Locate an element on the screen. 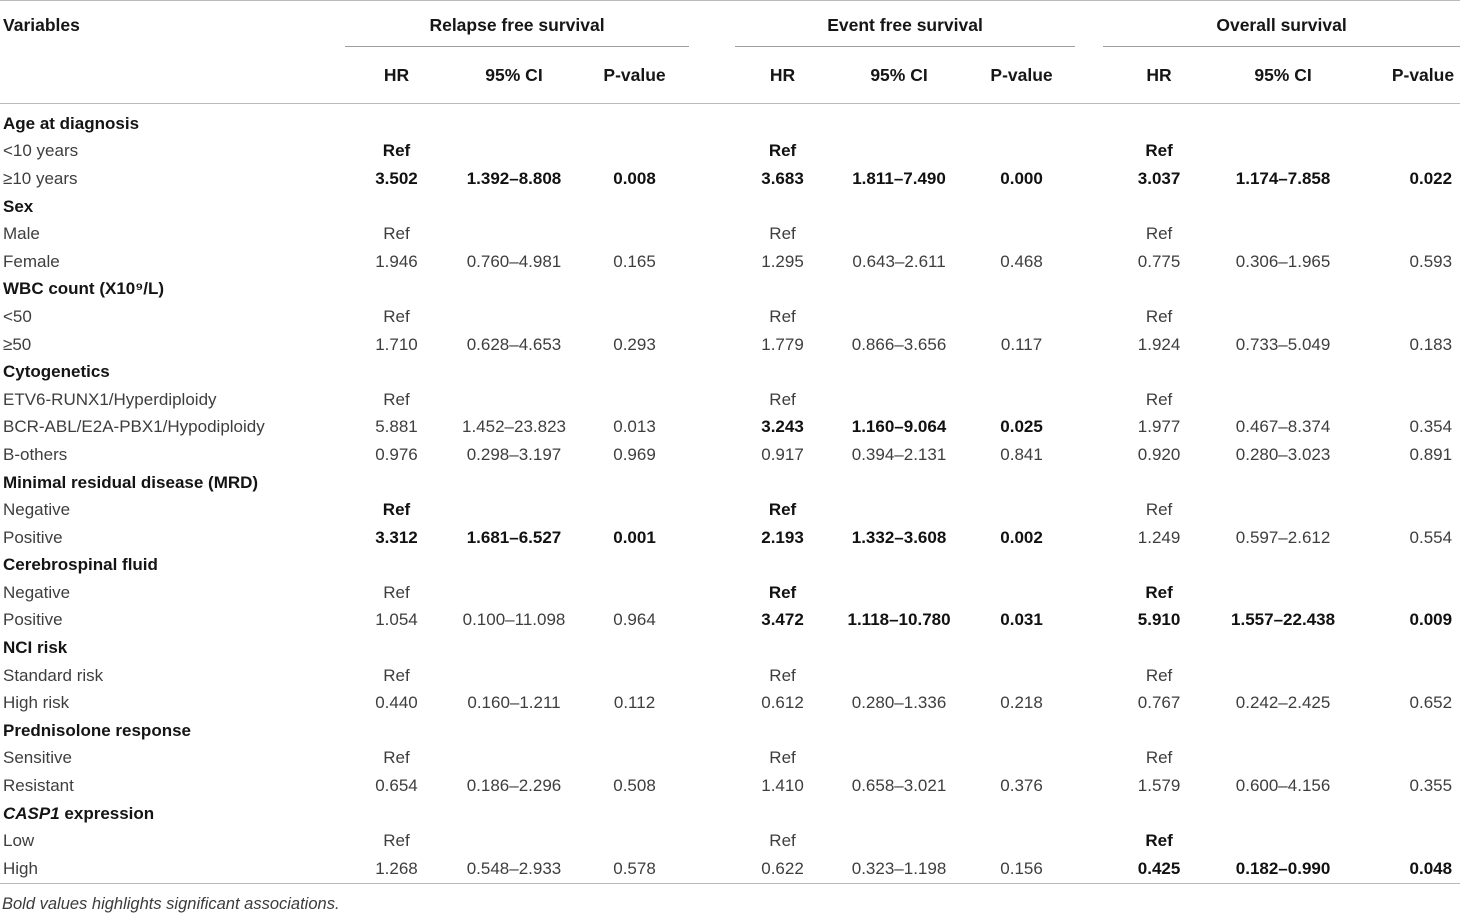  hr-cell: 5.910 is located at coordinates (1159, 620).